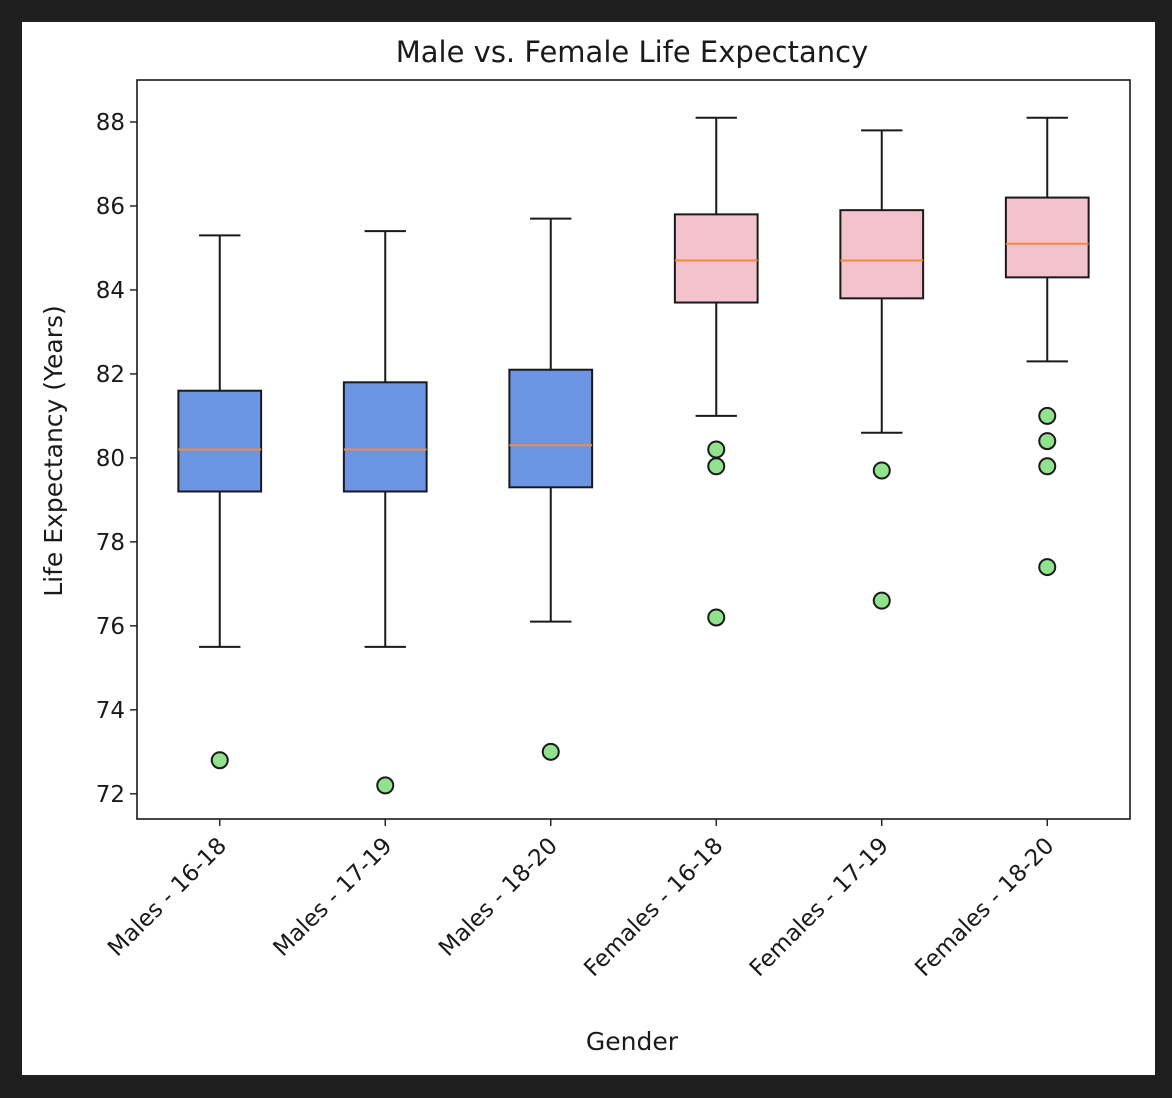 Image resolution: width=1172 pixels, height=1098 pixels. What do you see at coordinates (984, 907) in the screenshot?
I see `x-tick-label: Females - 18-20` at bounding box center [984, 907].